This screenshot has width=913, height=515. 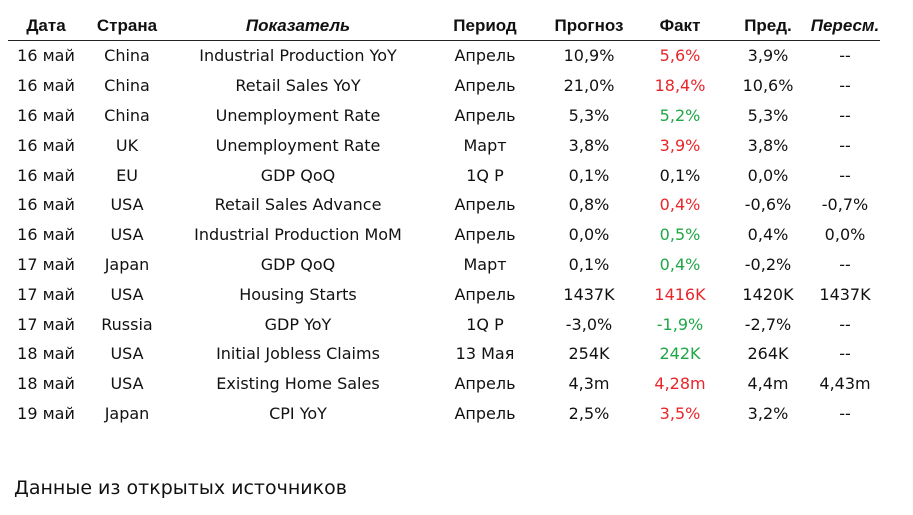 What do you see at coordinates (680, 413) in the screenshot?
I see `cell-actual: 3,5%` at bounding box center [680, 413].